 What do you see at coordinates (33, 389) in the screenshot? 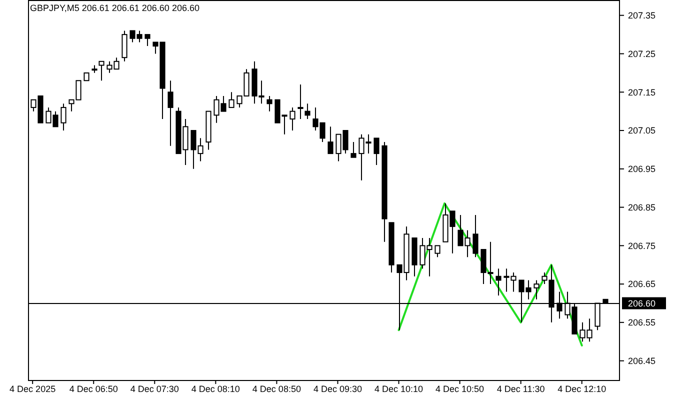
I see `x-tick-label: 4 Dec 2025` at bounding box center [33, 389].